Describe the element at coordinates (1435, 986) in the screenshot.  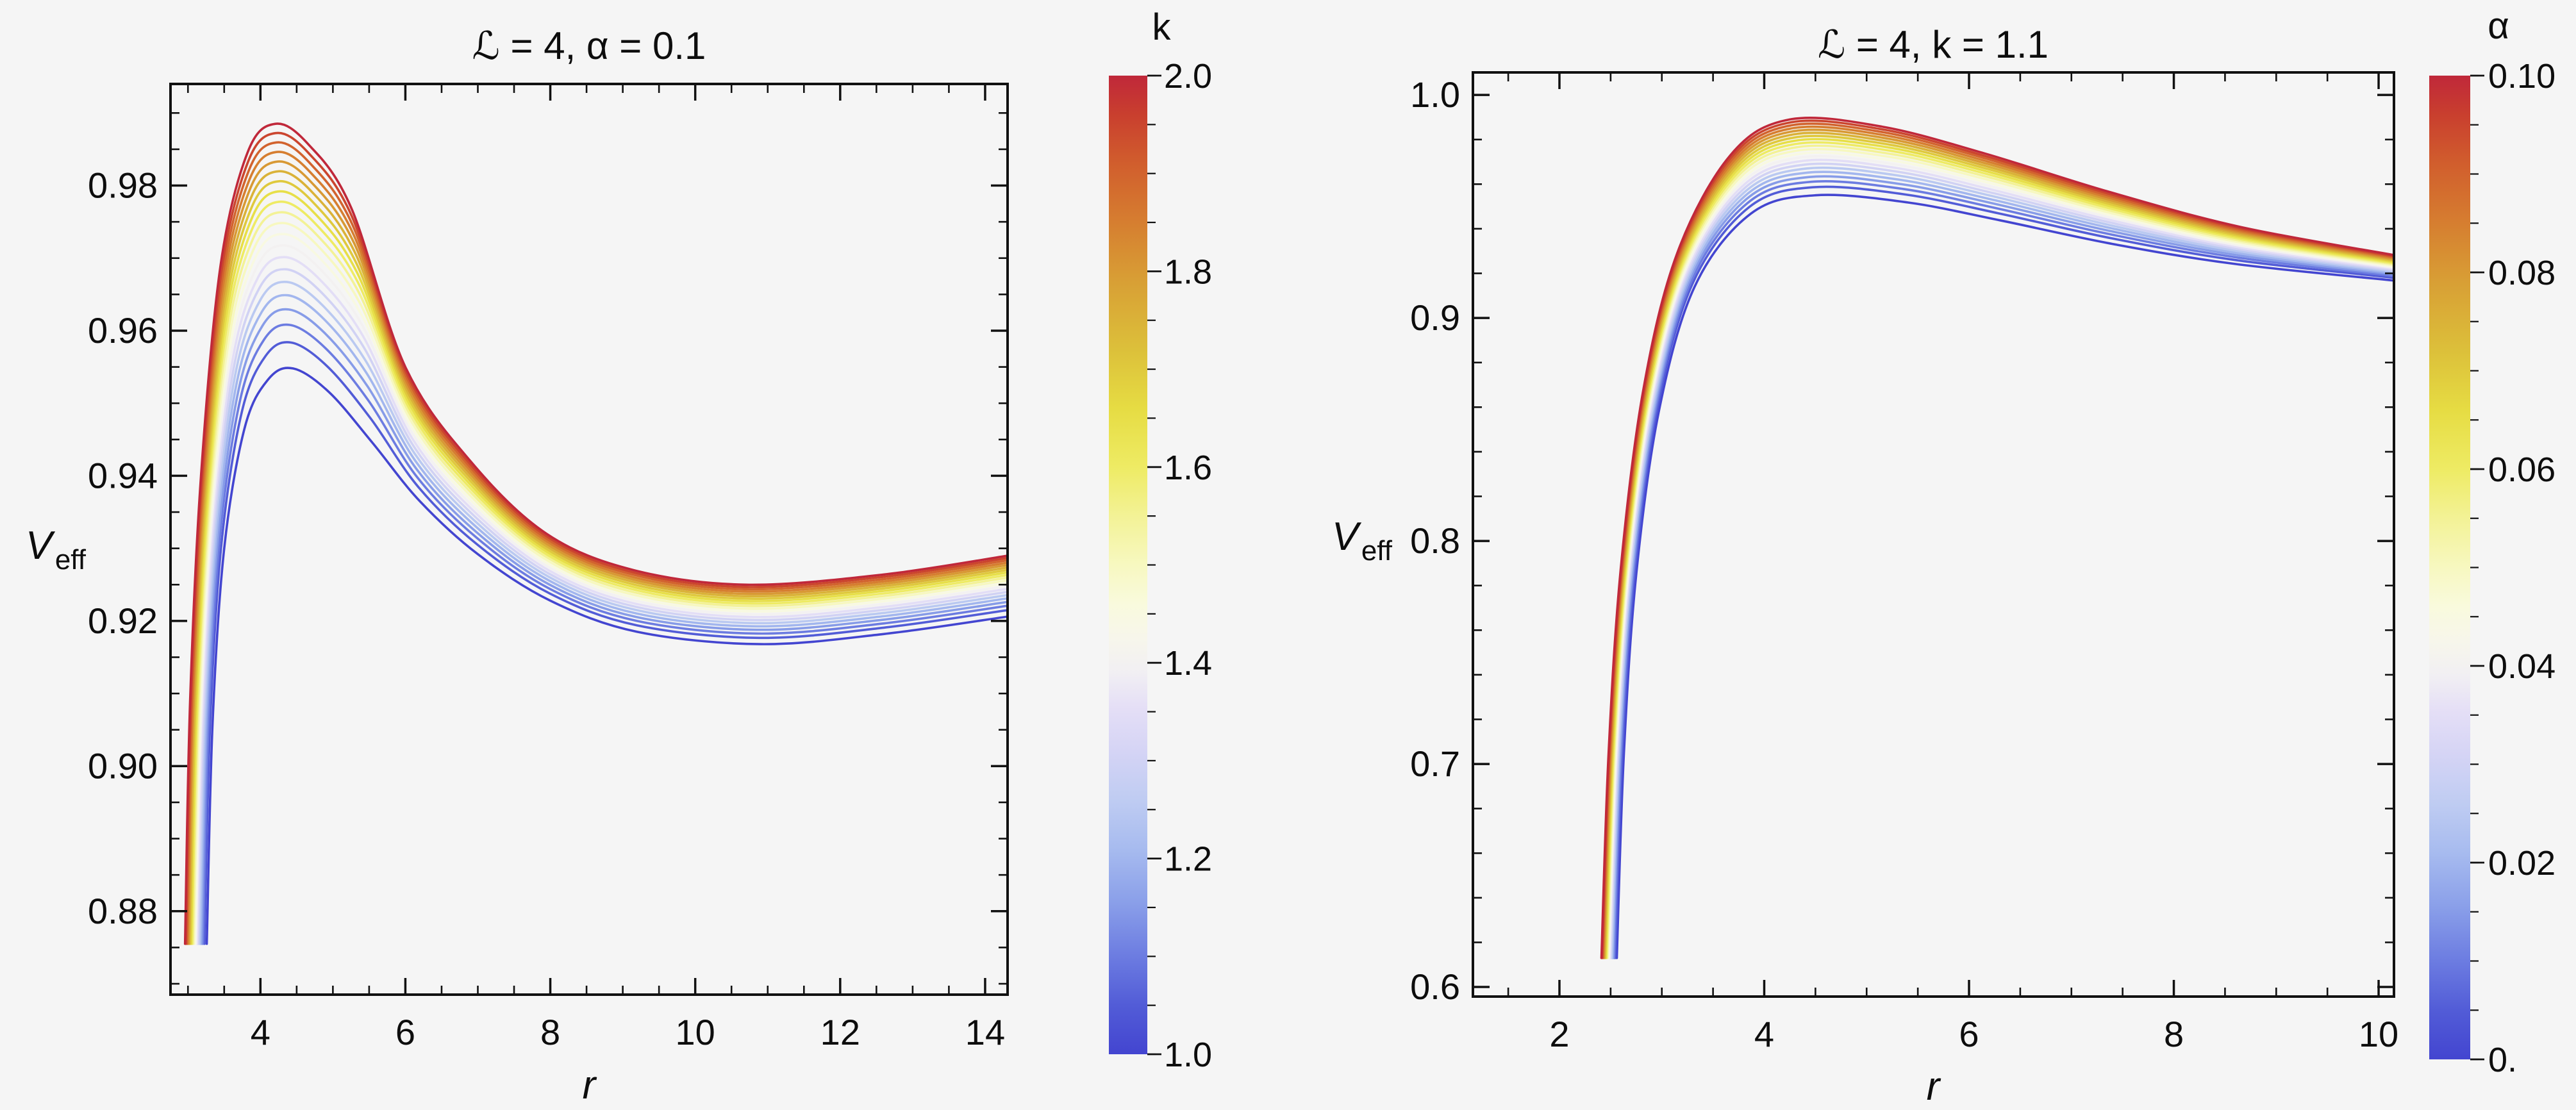
I see `y-tick-label: 0.6` at that location.